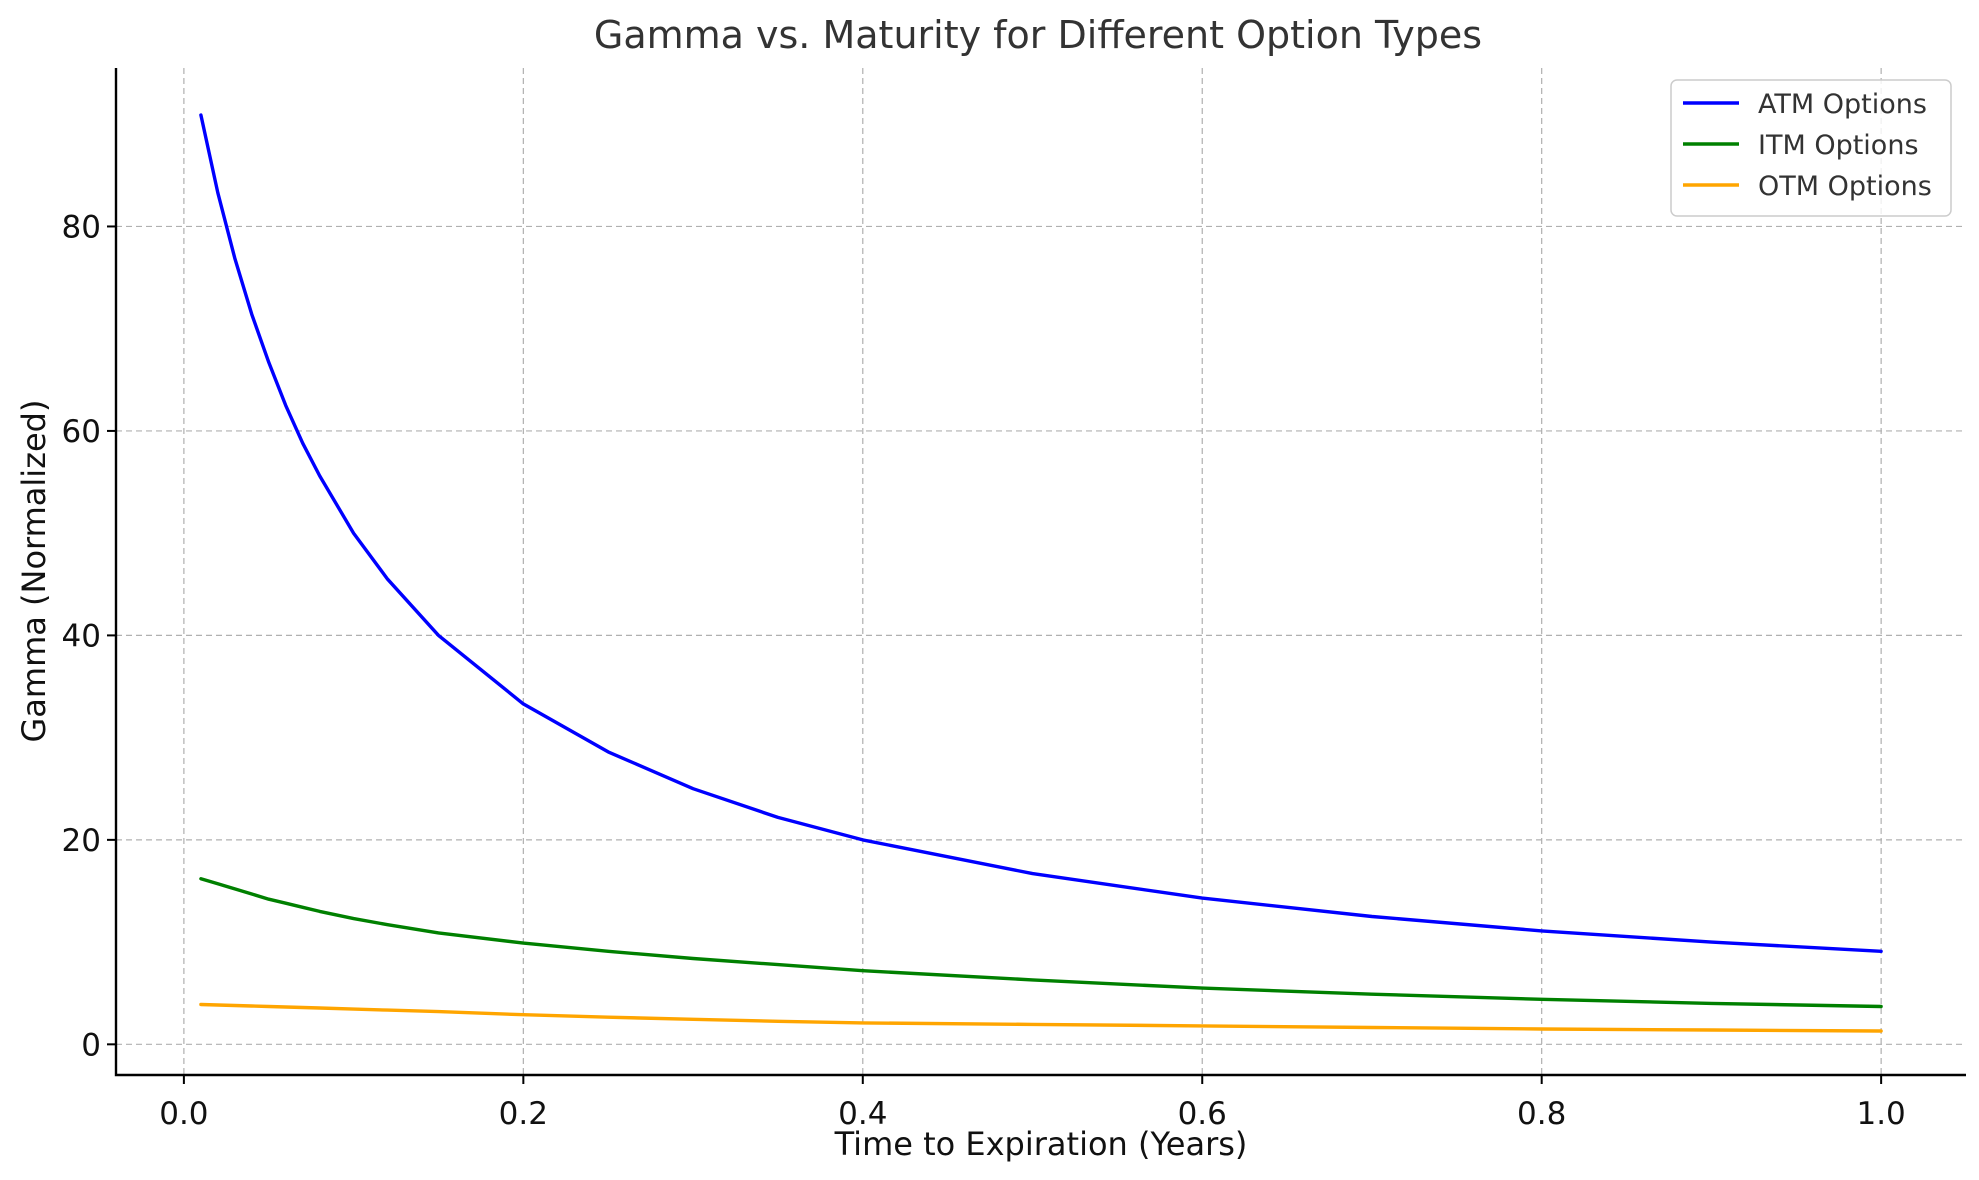 This screenshot has height=1180, width=1979. What do you see at coordinates (81, 636) in the screenshot?
I see `y-tick-label: 40` at bounding box center [81, 636].